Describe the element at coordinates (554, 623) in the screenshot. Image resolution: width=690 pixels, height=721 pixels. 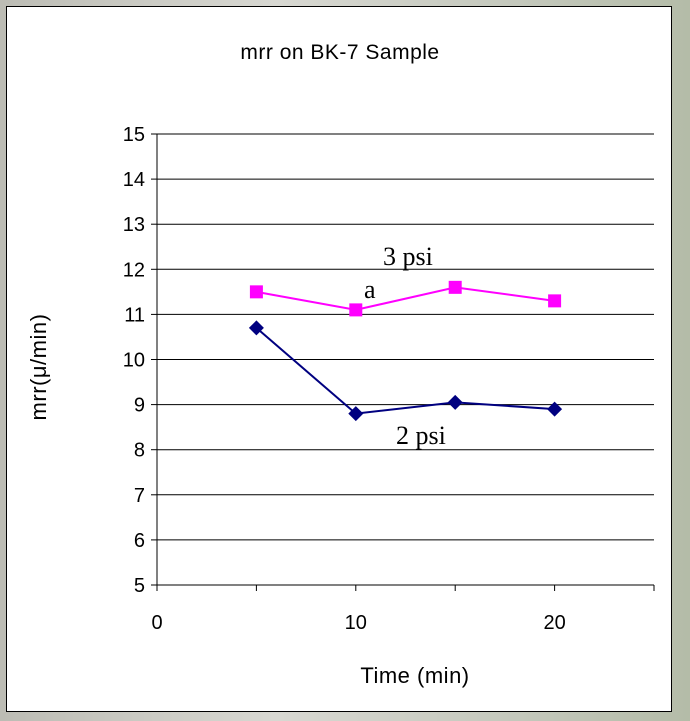
I see `x-tick-label: 20` at that location.